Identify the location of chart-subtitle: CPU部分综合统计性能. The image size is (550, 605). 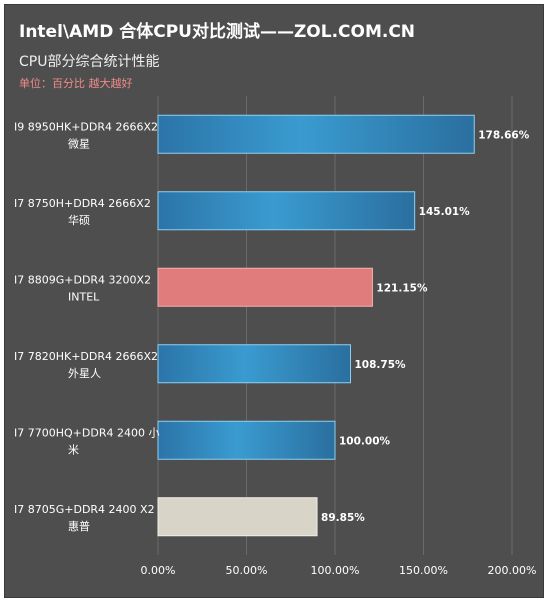
(89, 62).